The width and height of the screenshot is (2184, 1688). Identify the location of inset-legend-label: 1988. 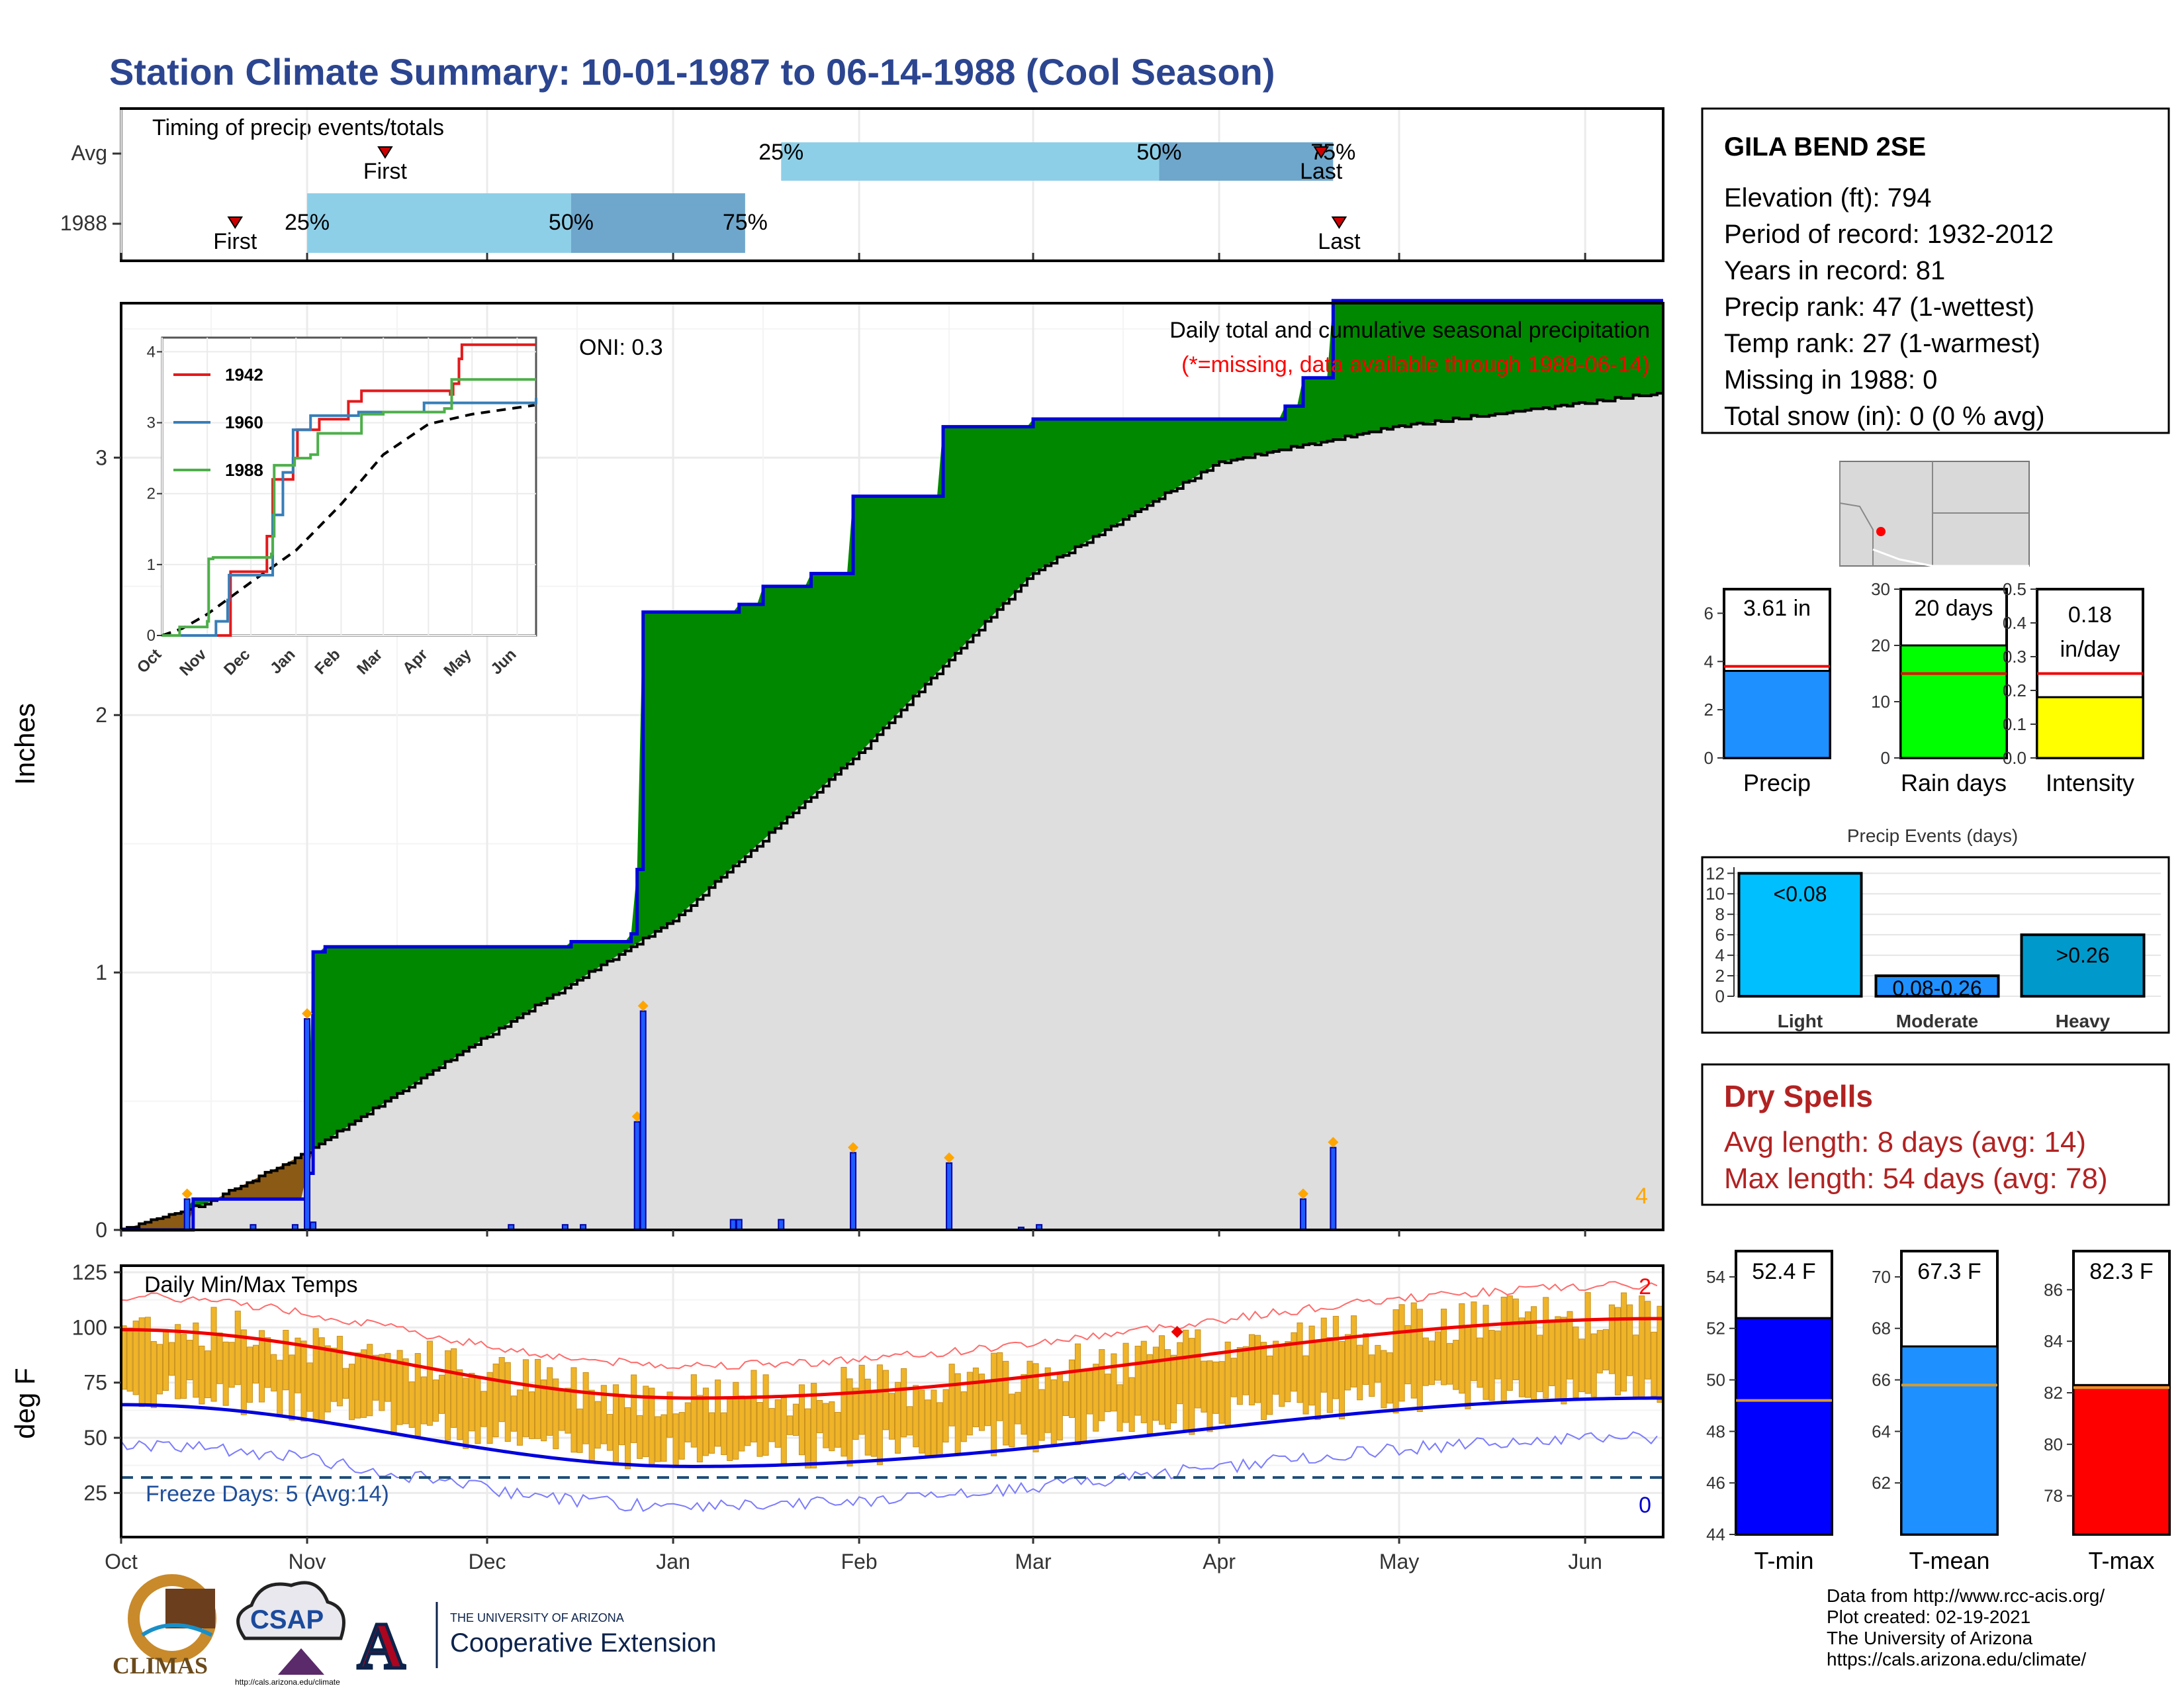
(244, 470).